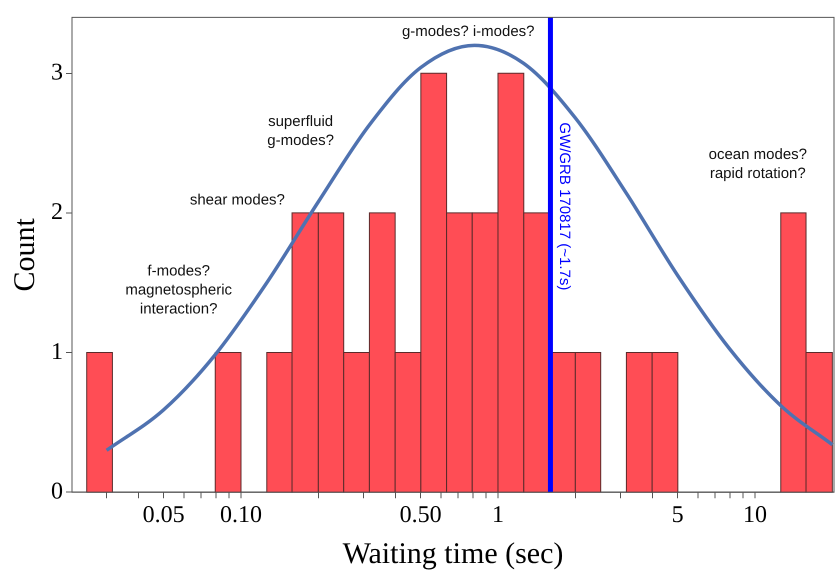 The width and height of the screenshot is (838, 581). What do you see at coordinates (179, 290) in the screenshot?
I see `annotation: f-modes? magnetospheric interaction?` at bounding box center [179, 290].